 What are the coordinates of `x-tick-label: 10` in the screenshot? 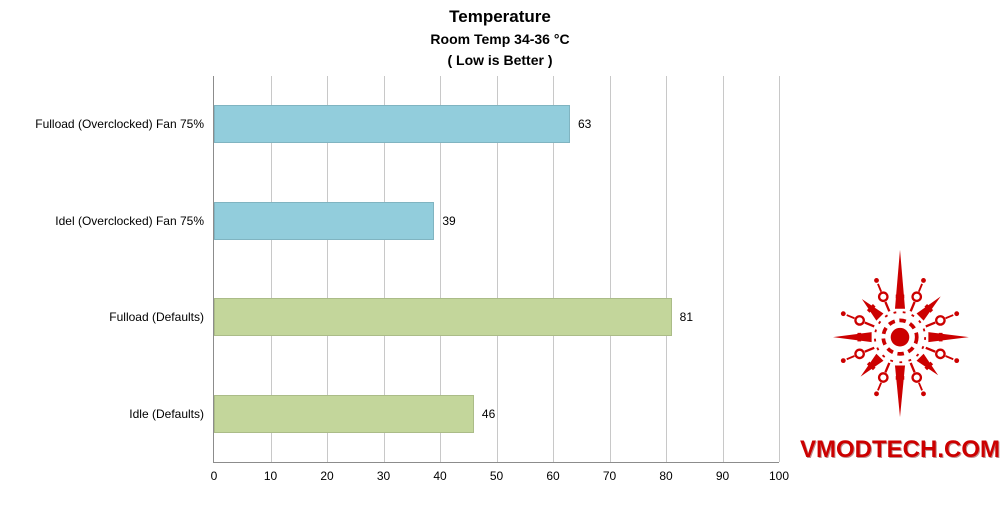 It's located at (270, 476).